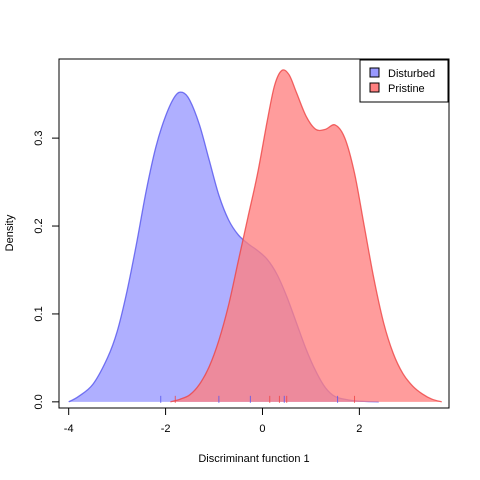 The width and height of the screenshot is (480, 480). I want to click on rug-marks, so click(258, 399).